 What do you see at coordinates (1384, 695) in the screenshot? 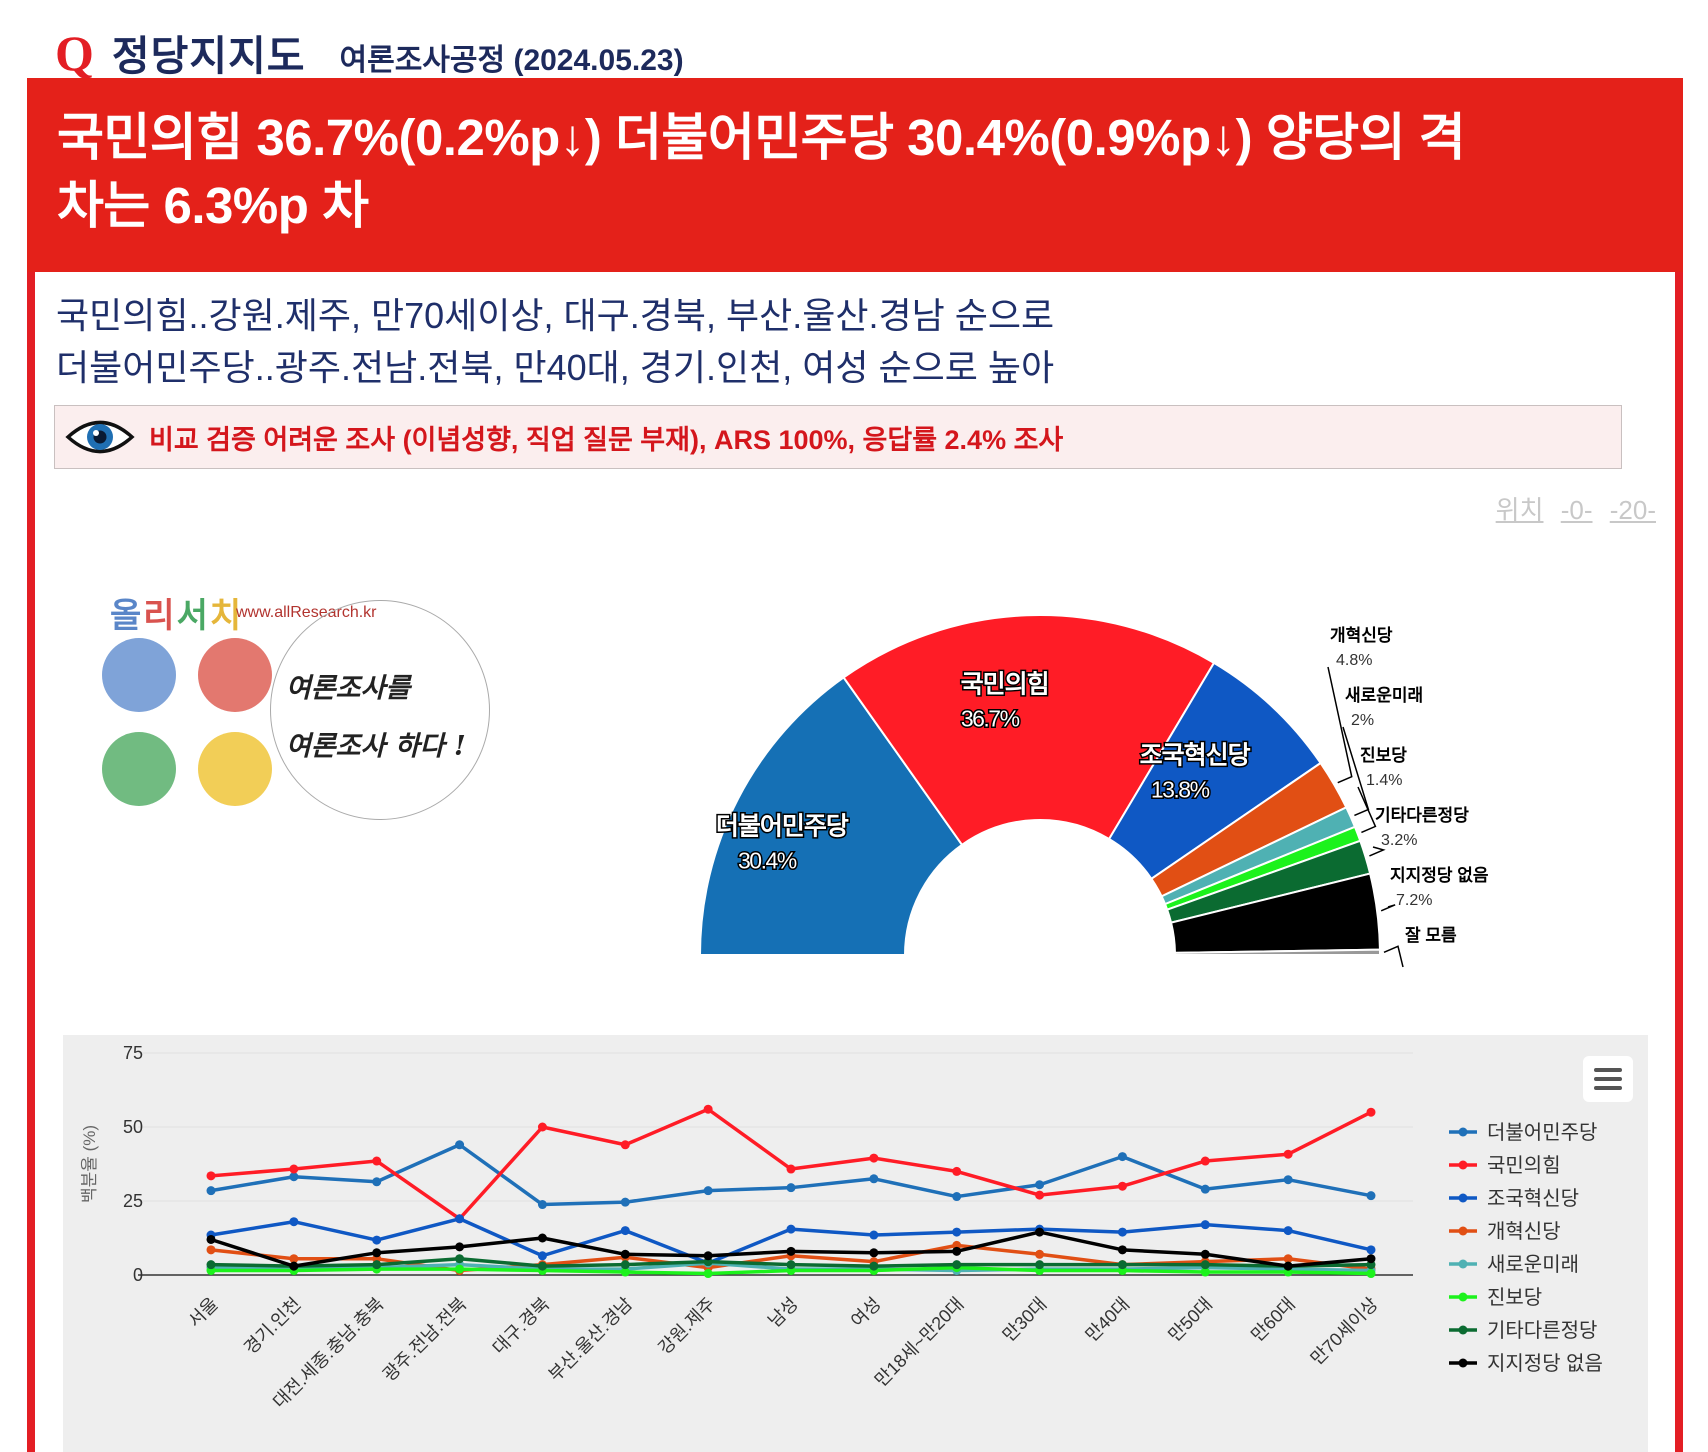
I see `pie-outside-name: 새로운미래` at bounding box center [1384, 695].